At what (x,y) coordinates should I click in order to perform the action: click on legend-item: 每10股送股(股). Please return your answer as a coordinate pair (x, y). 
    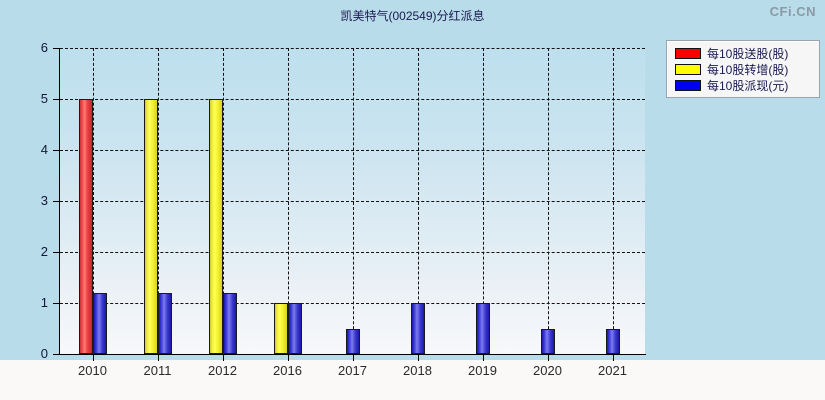
    Looking at the image, I should click on (743, 53).